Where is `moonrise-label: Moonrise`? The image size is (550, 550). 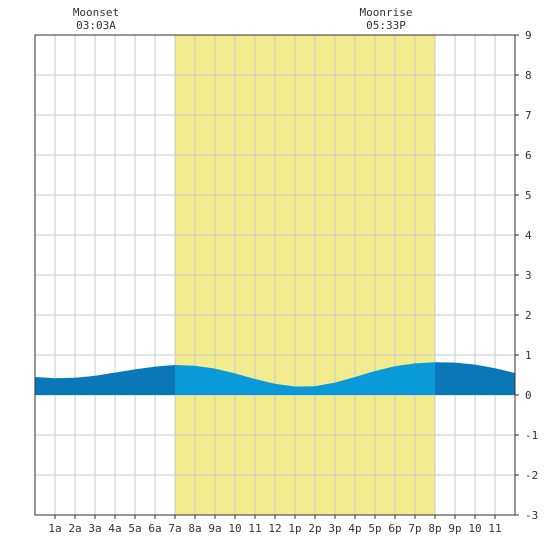
moonrise-label: Moonrise is located at coordinates (386, 12).